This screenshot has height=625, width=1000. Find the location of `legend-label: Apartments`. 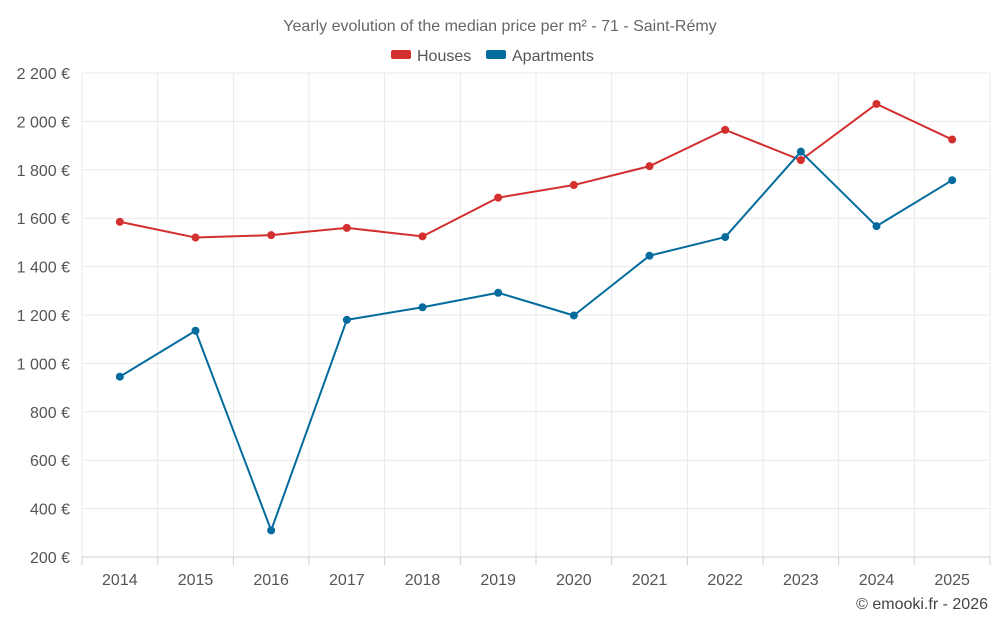

legend-label: Apartments is located at coordinates (553, 56).